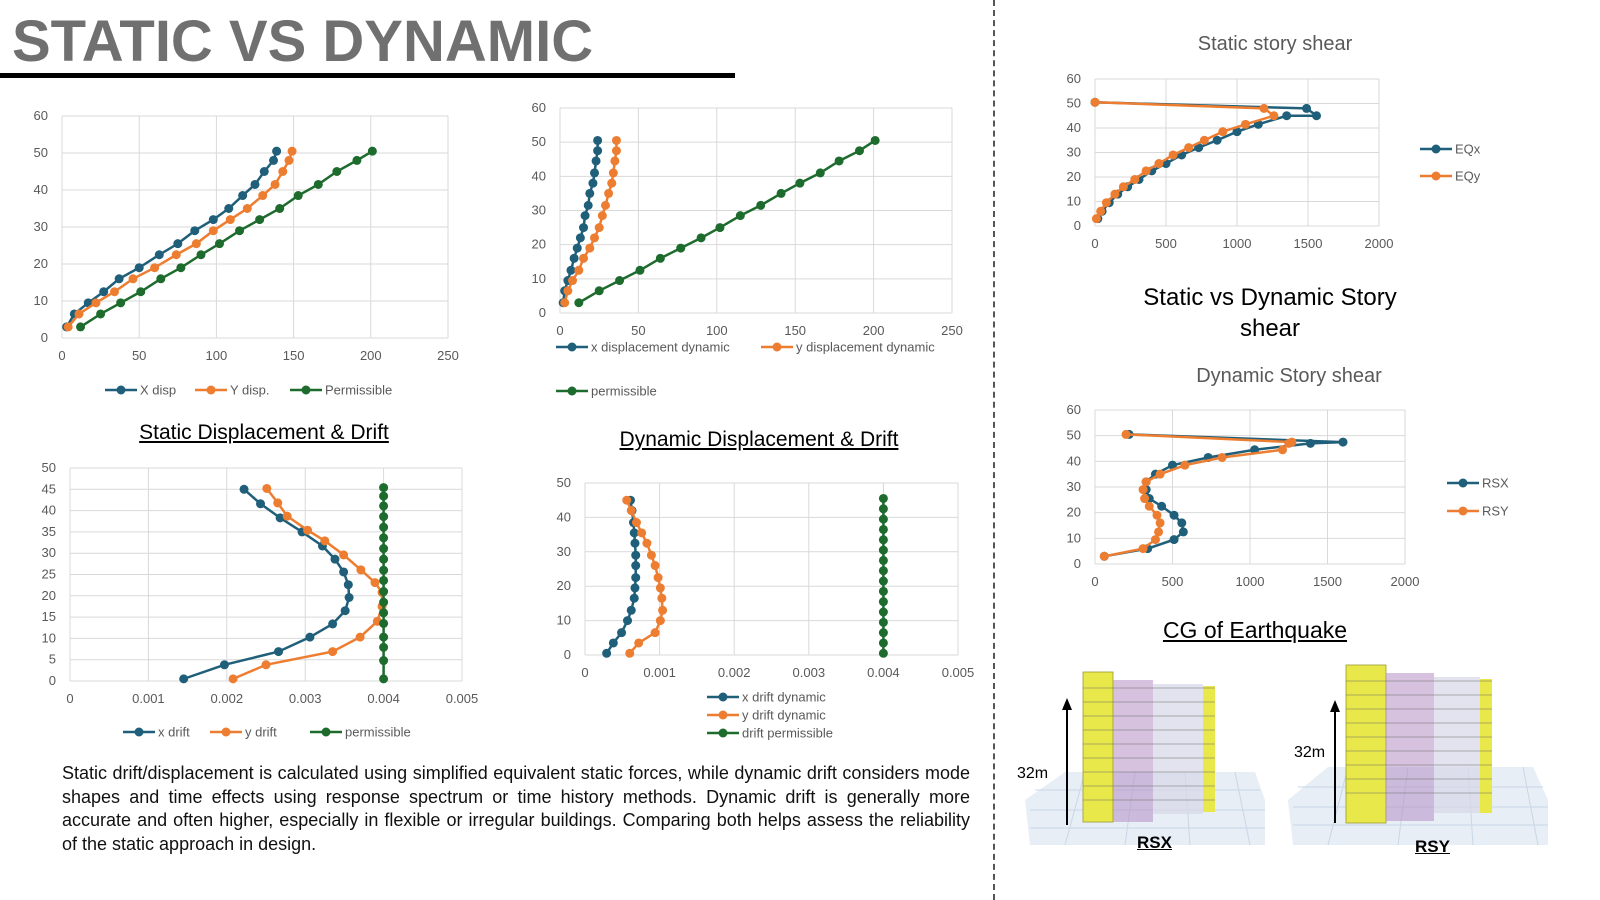 The image size is (1600, 900). What do you see at coordinates (1432, 846) in the screenshot?
I see `rsy-label: RSY` at bounding box center [1432, 846].